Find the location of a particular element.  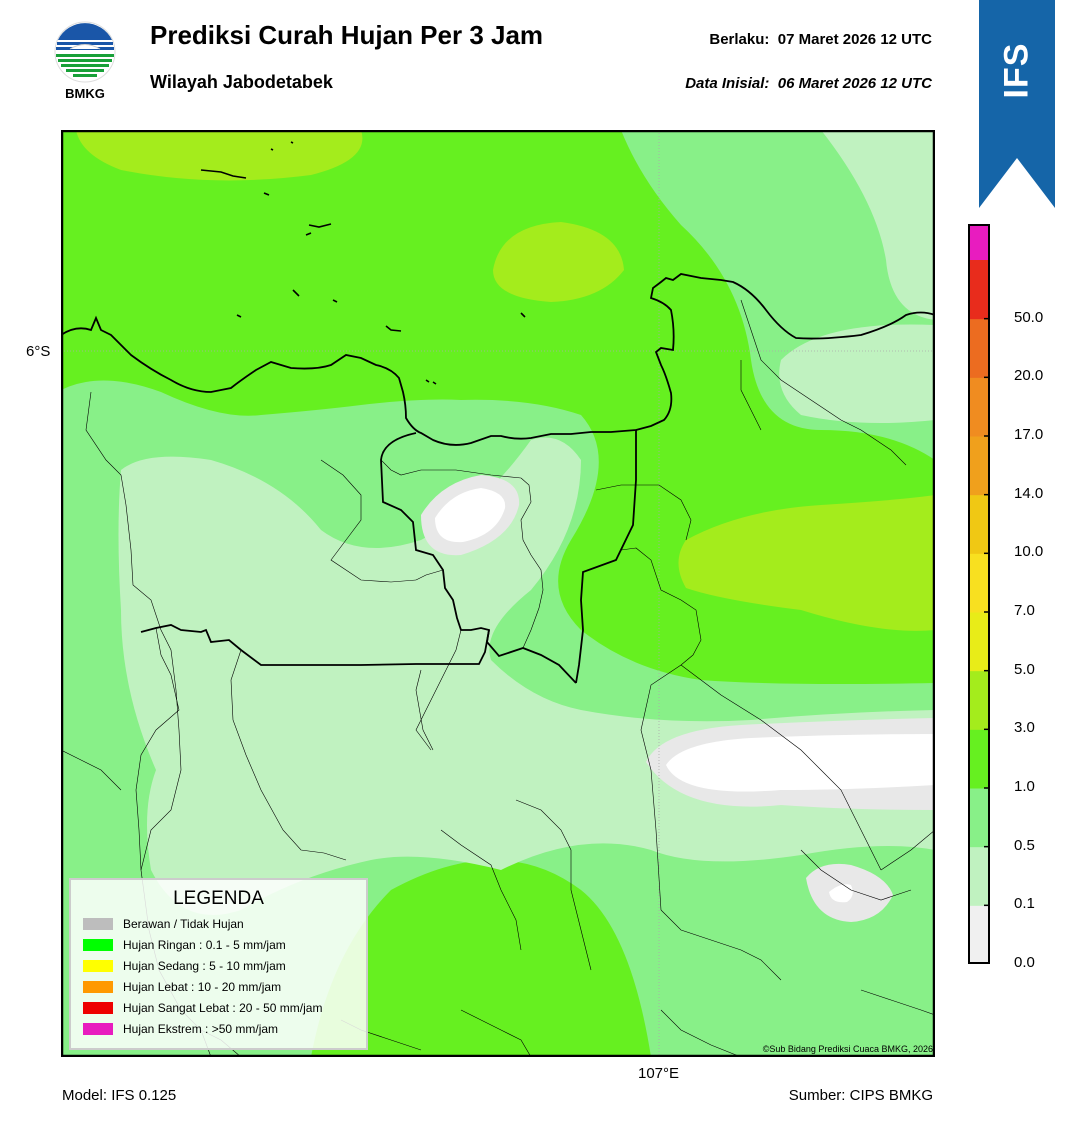

legend-swatch-light is located at coordinates (98, 945).